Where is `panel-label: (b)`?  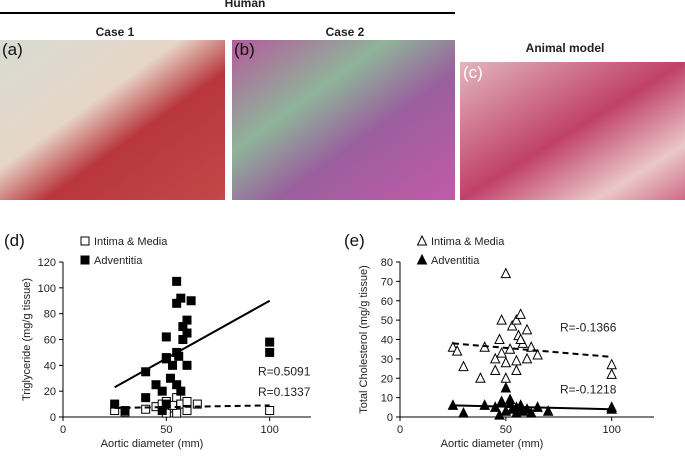
panel-label: (b) is located at coordinates (244, 49).